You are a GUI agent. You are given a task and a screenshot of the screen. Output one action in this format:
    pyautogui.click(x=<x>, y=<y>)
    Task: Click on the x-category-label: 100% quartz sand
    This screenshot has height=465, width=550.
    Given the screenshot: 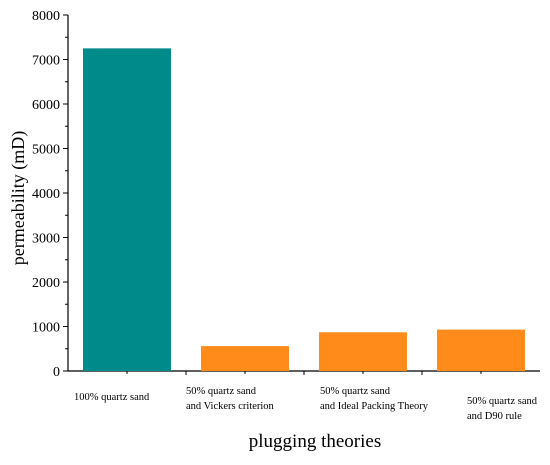 What is the action you would take?
    pyautogui.click(x=112, y=397)
    